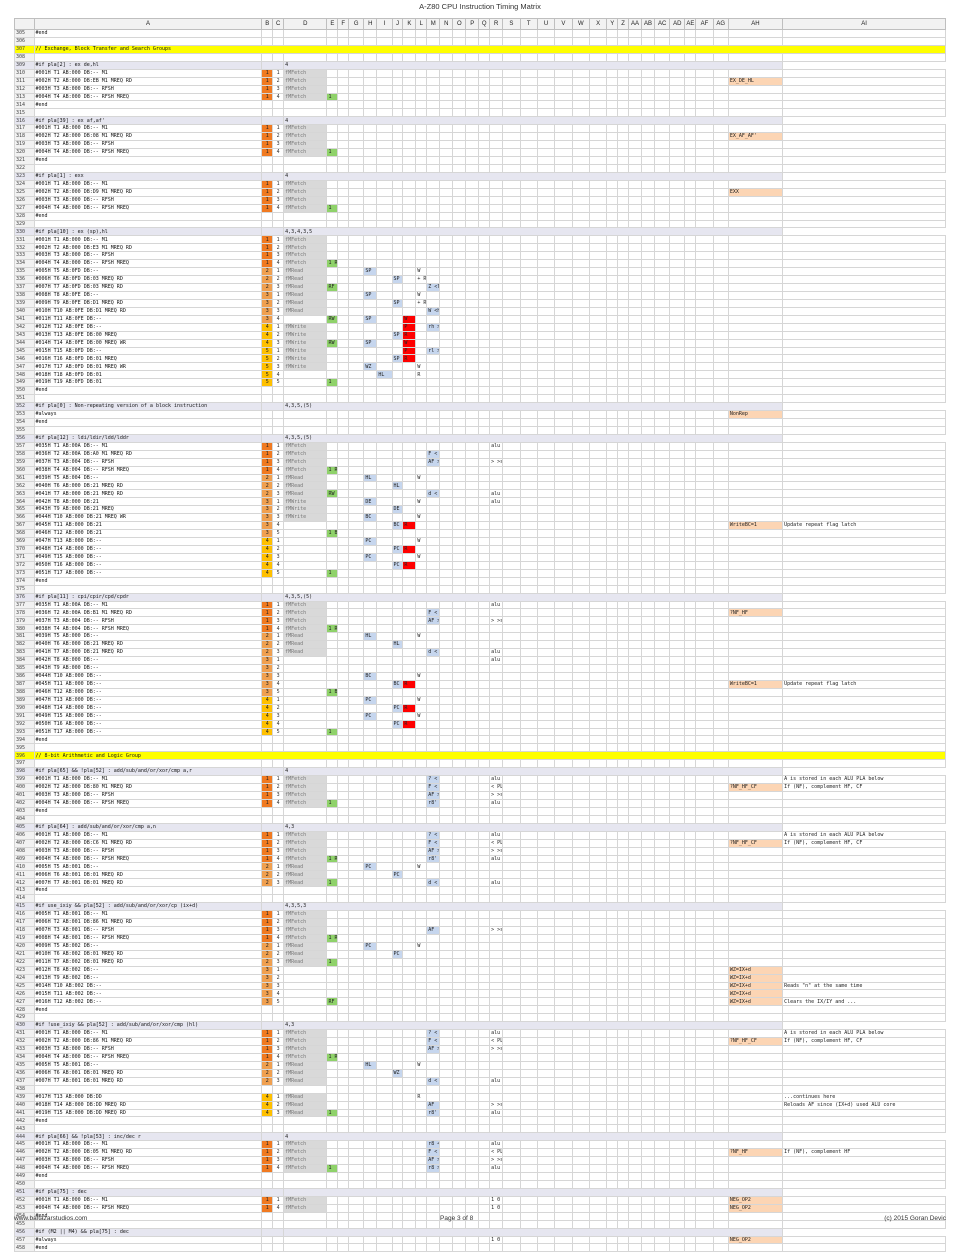 This screenshot has width=960, height=1252. Describe the element at coordinates (278, 510) in the screenshot. I see `tstate-cell: 2` at that location.